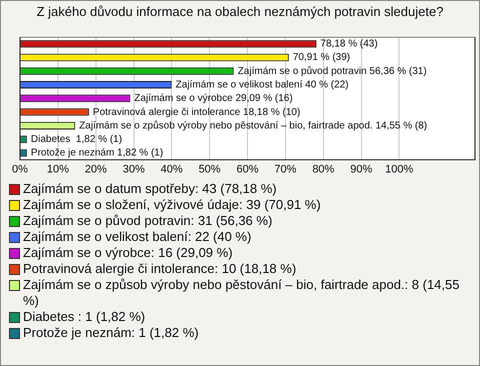  Describe the element at coordinates (159, 269) in the screenshot. I see `legend-label: Potravinová alergie či intolerance: 10 (18,18 %)` at that location.